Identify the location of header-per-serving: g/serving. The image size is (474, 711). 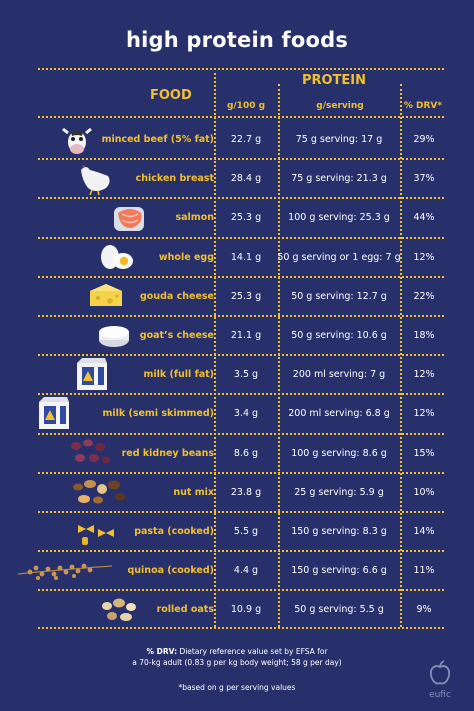
(340, 106).